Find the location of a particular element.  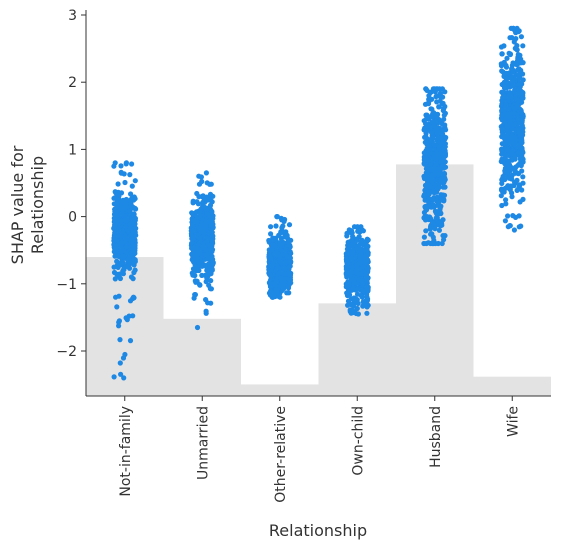

histogram-bar-unmarried is located at coordinates (202, 357).